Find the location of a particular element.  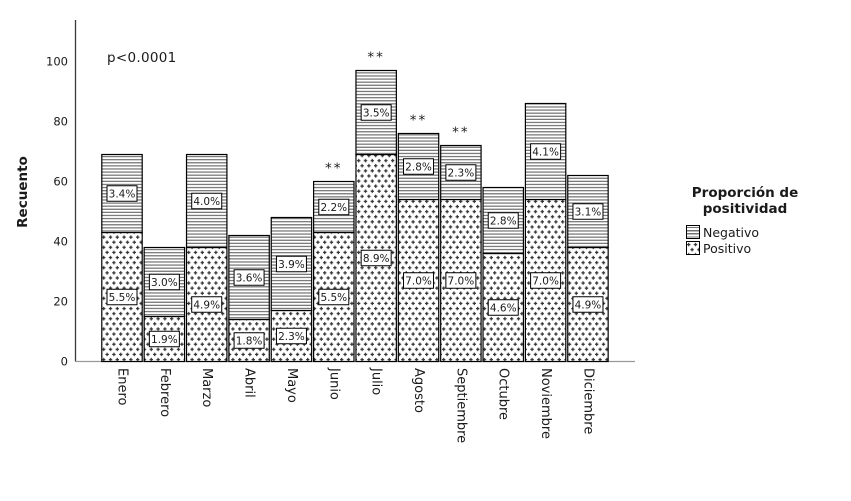

x-category-label: Noviembre is located at coordinates (545, 403).